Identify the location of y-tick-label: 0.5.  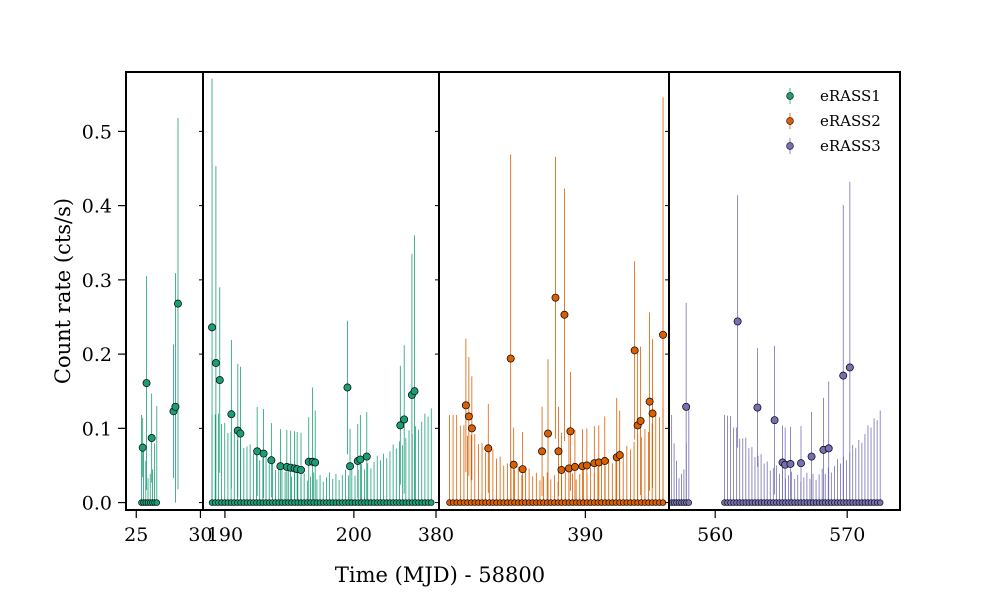
(97, 132).